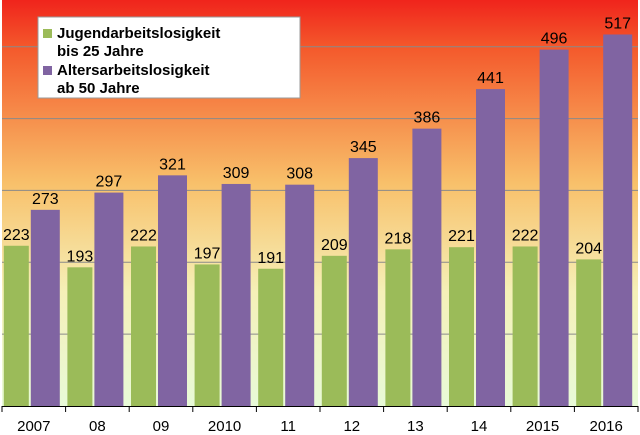 This screenshot has height=435, width=640. Describe the element at coordinates (16, 235) in the screenshot. I see `value-label-youth-2007: 223` at that location.